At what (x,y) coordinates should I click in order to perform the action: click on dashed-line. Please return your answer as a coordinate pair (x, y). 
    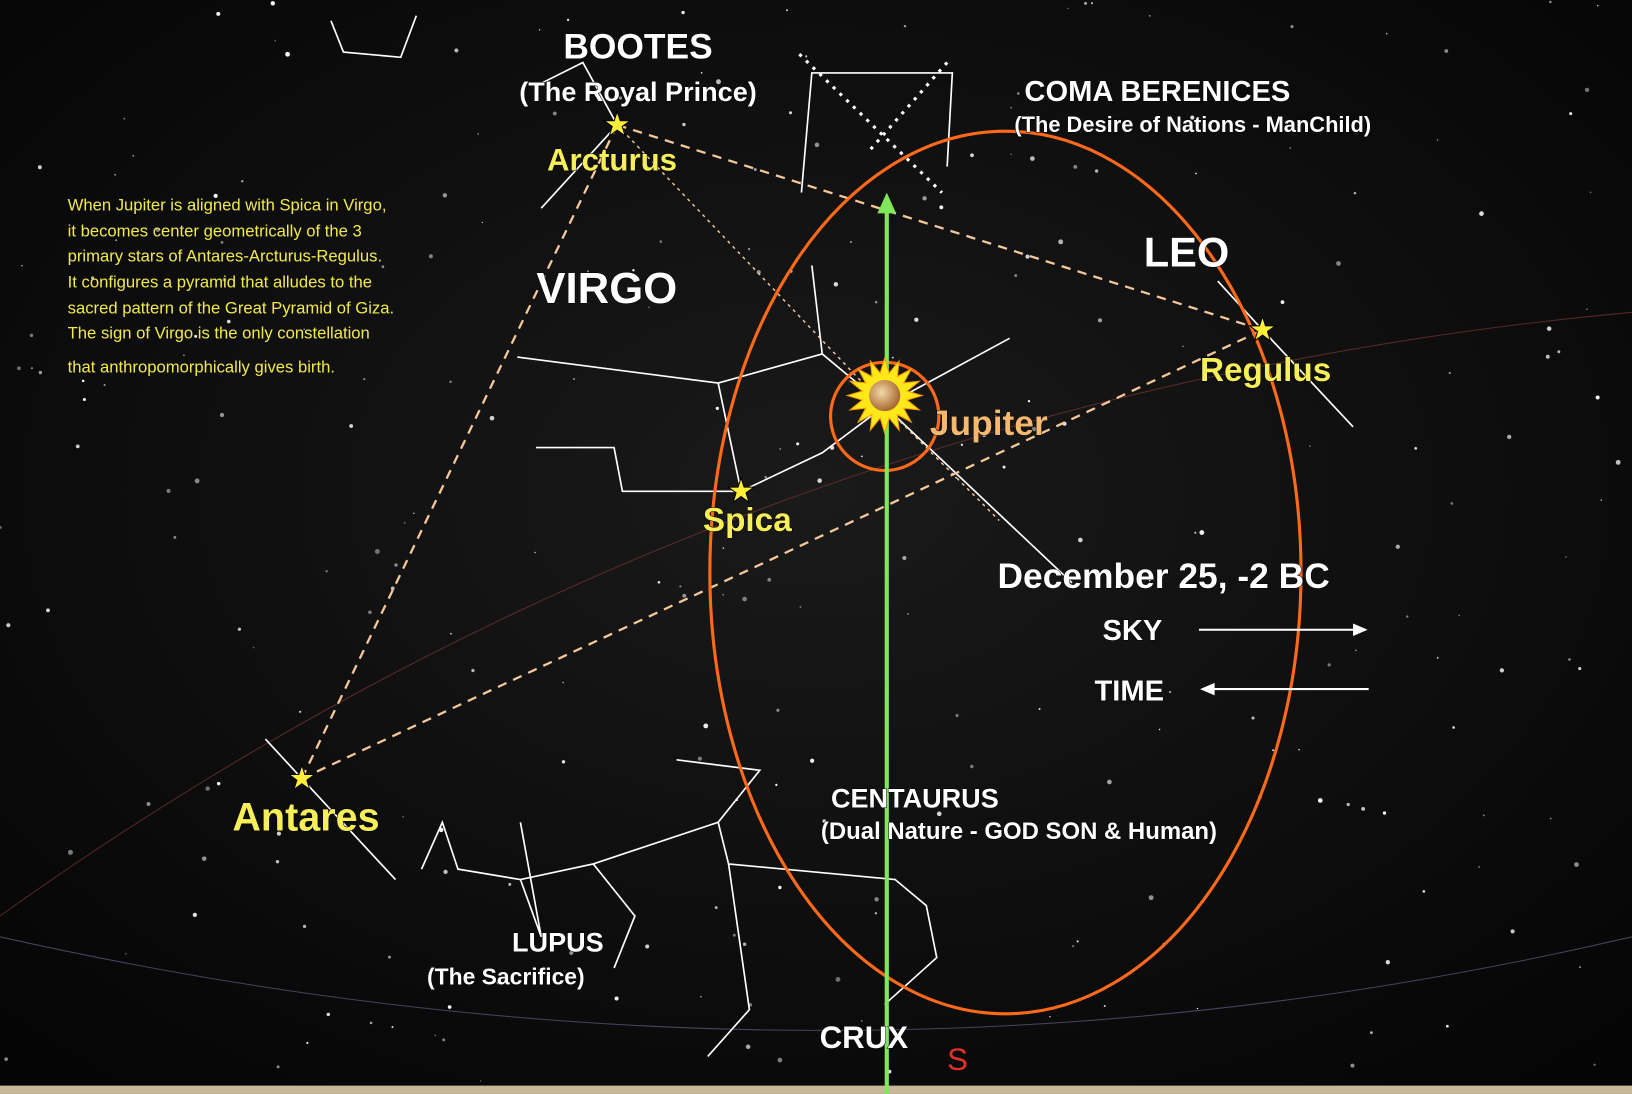
    Looking at the image, I should click on (459, 452).